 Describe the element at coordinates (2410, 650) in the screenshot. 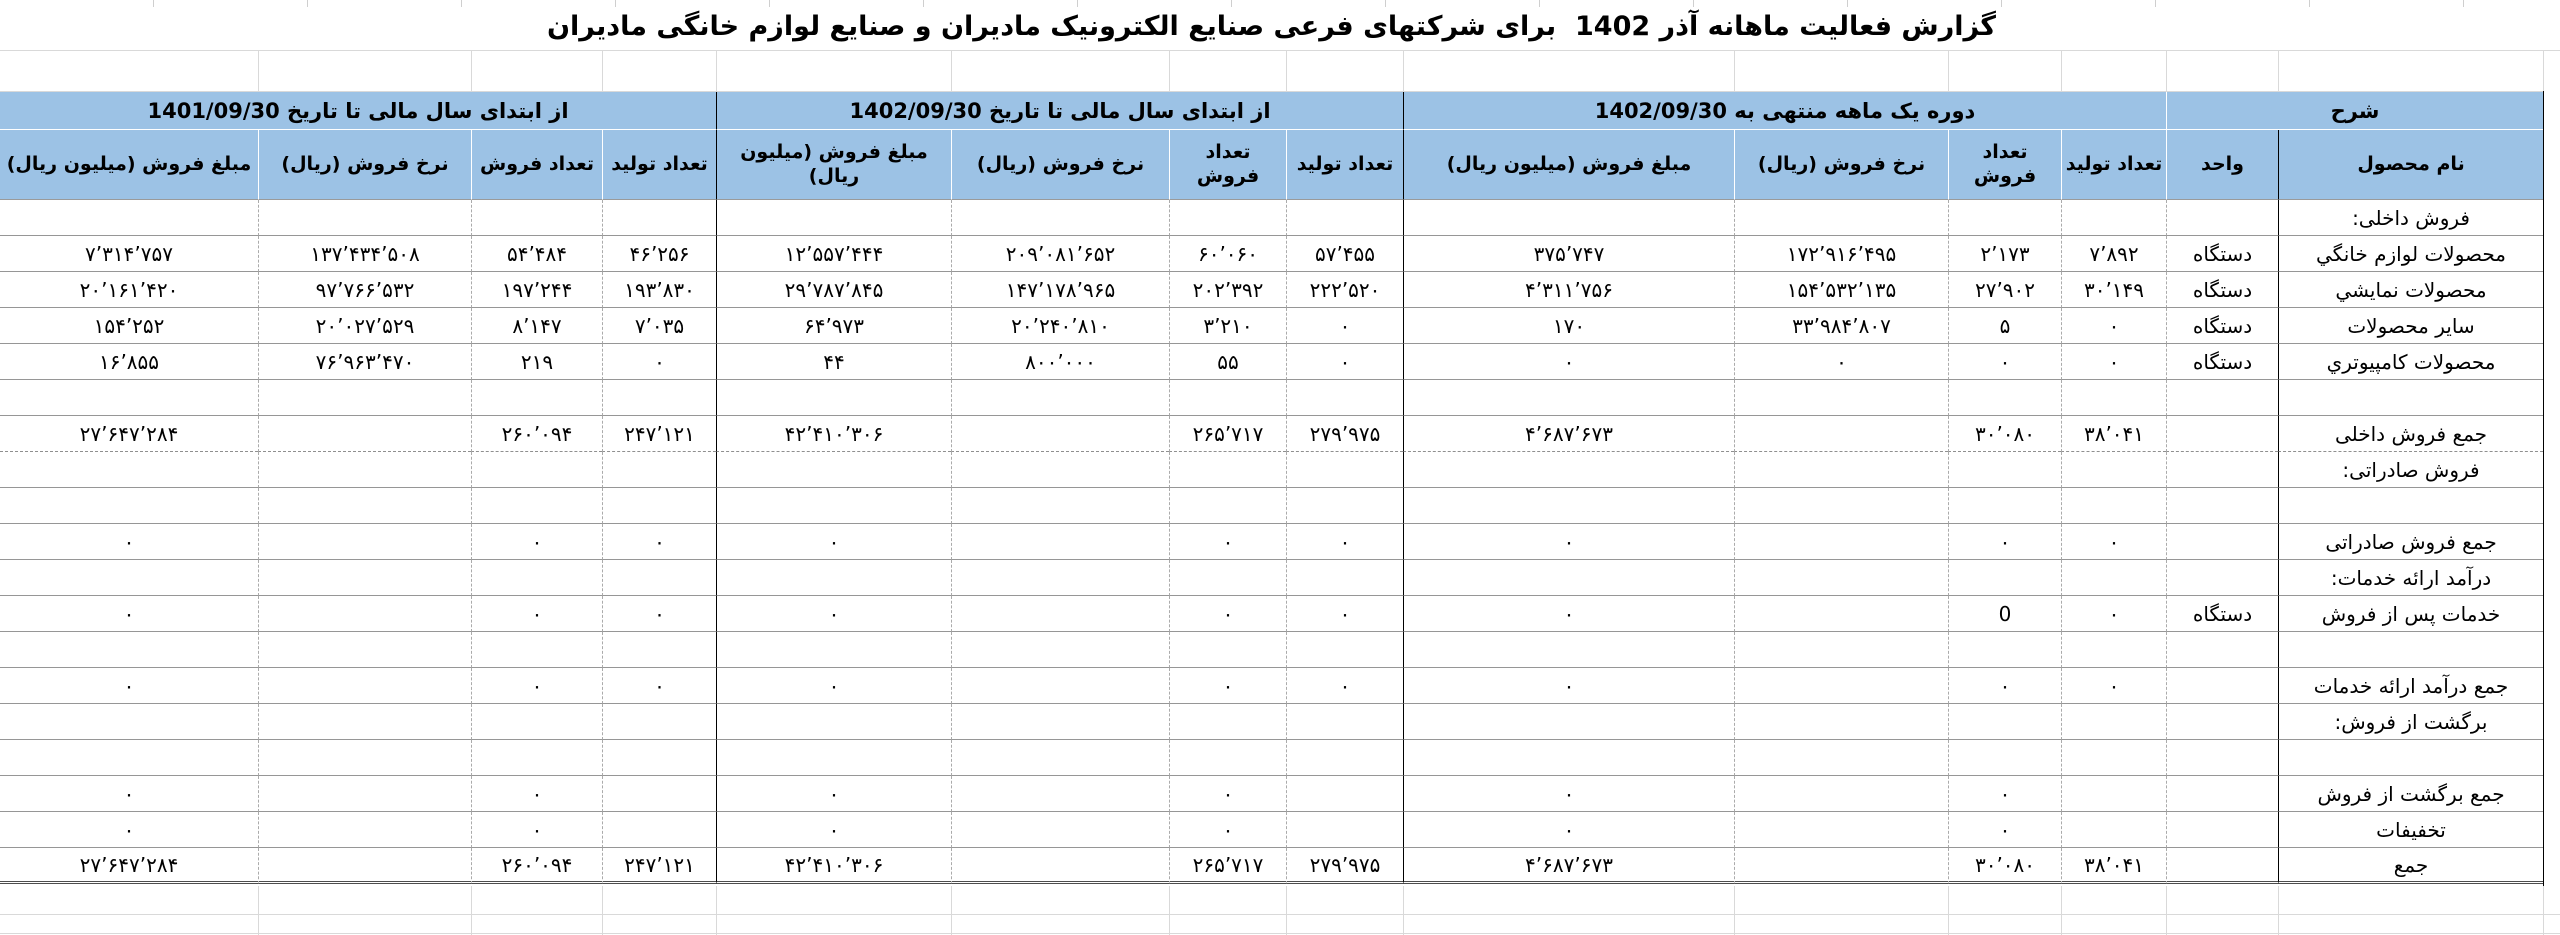

I see `product-name-cell` at that location.